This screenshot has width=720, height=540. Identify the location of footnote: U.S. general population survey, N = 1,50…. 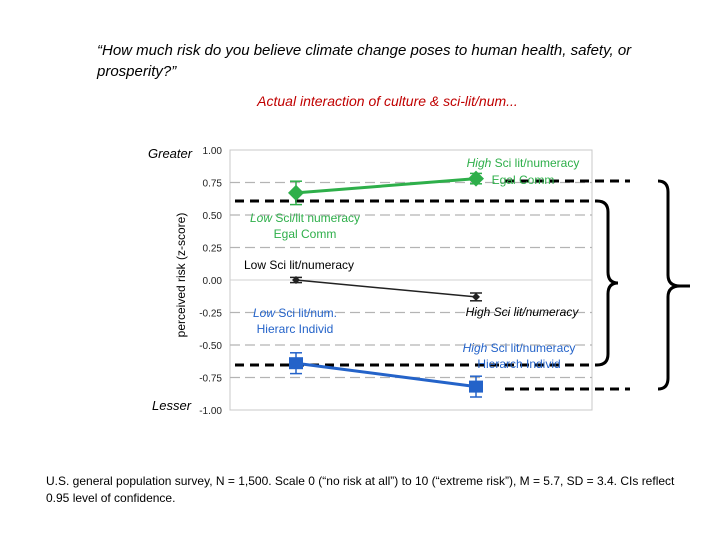
(360, 489).